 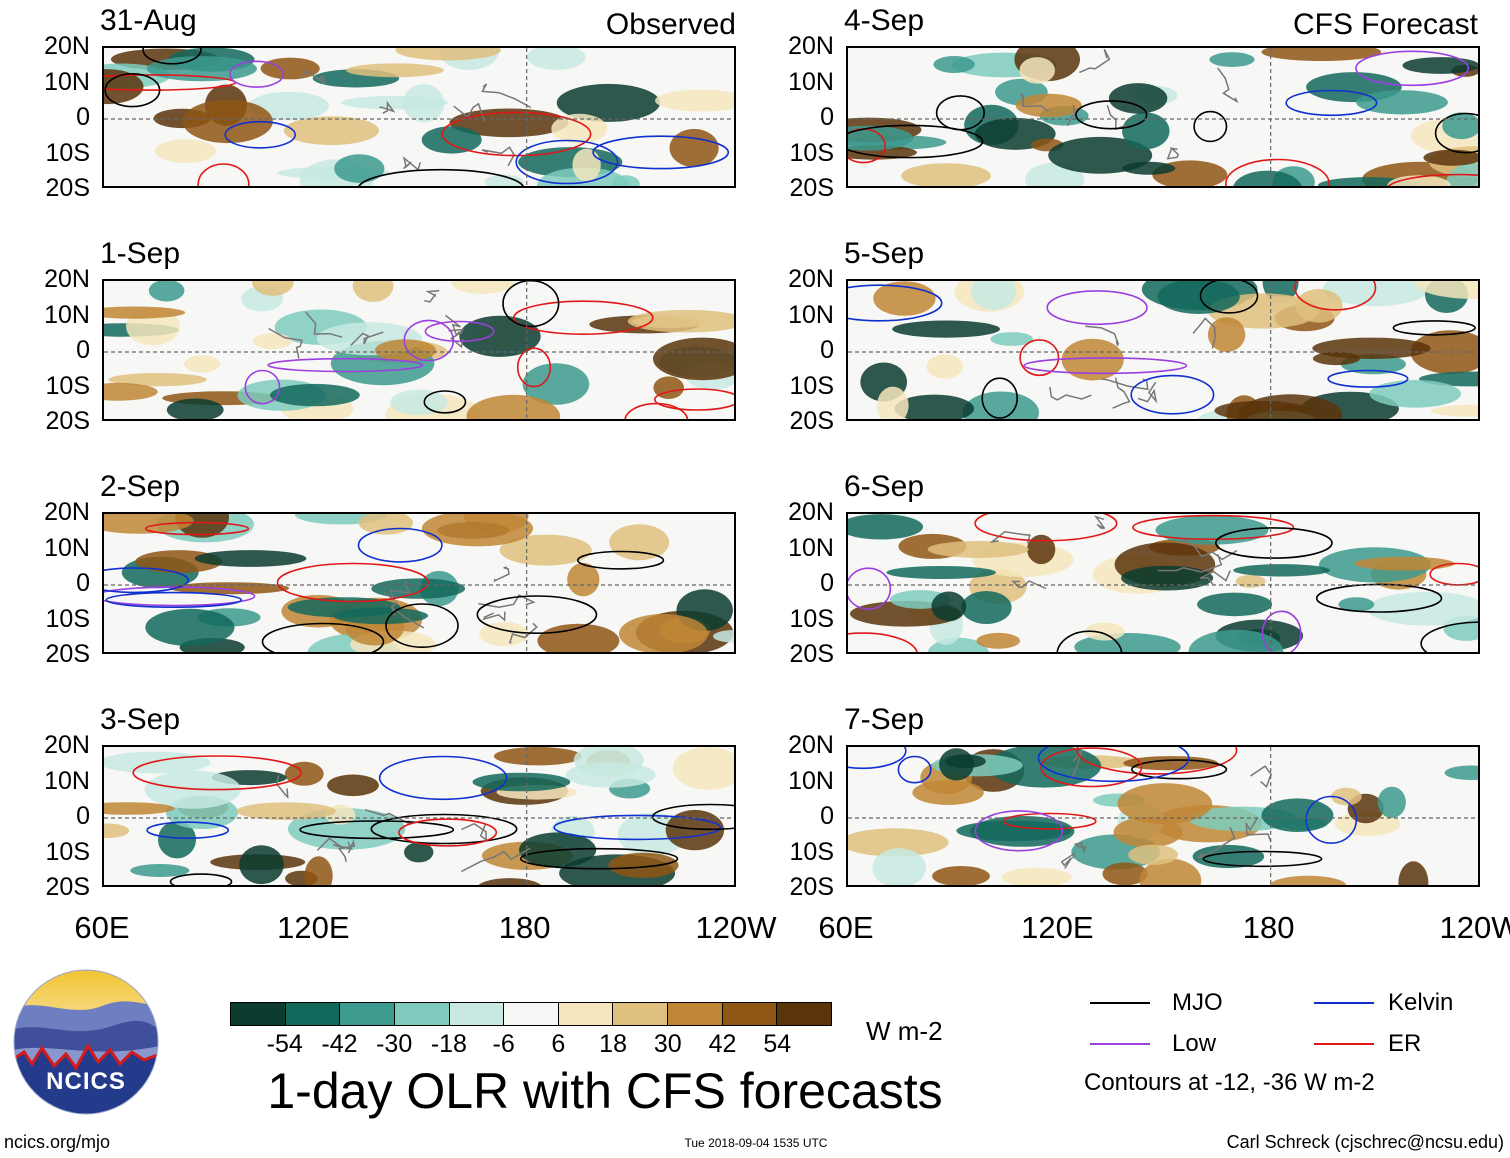 I want to click on latitude-tick-label: 10S, so click(x=811, y=851).